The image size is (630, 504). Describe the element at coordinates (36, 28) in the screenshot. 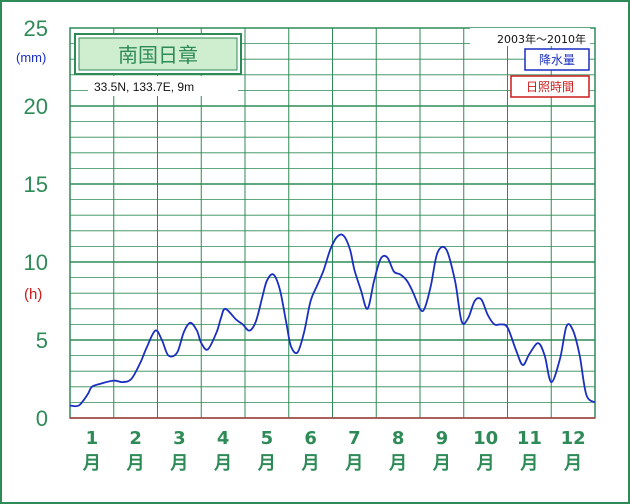

I see `y-tick-label: 25` at that location.